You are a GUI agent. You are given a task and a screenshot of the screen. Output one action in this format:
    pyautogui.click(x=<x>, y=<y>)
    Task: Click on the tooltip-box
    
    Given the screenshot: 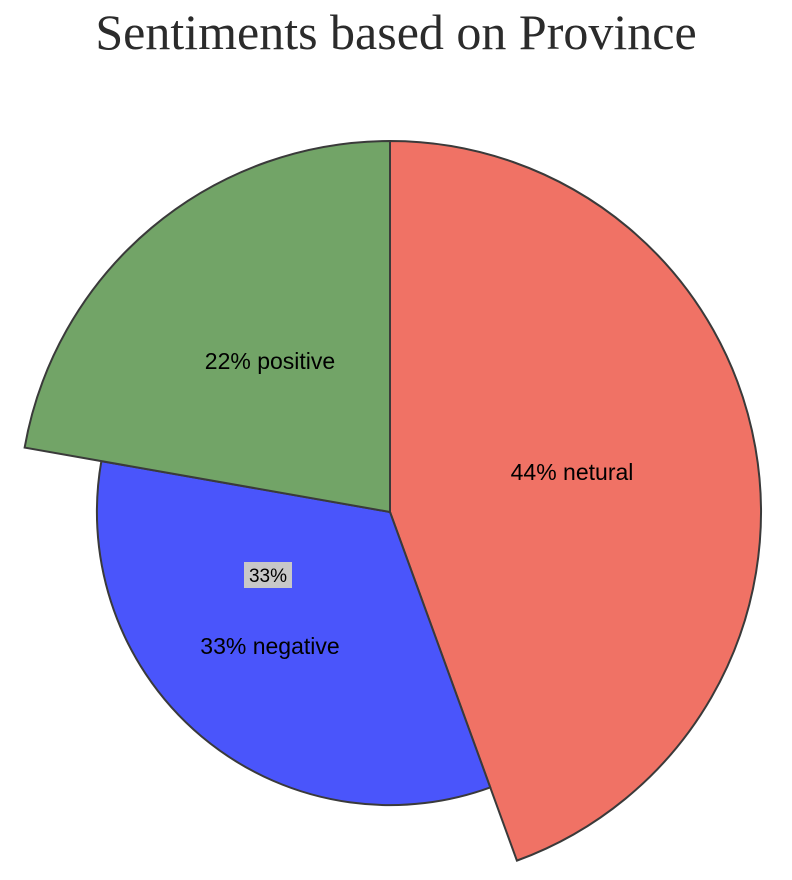 What is the action you would take?
    pyautogui.click(x=268, y=575)
    